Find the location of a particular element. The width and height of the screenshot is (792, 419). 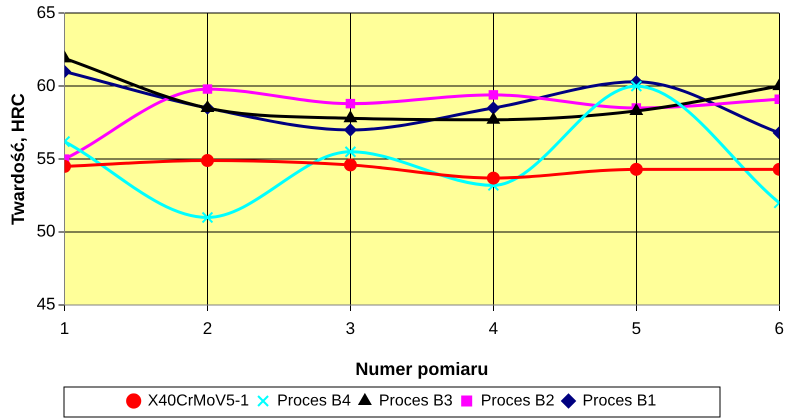

legend-label: Proces B2 is located at coordinates (517, 401).